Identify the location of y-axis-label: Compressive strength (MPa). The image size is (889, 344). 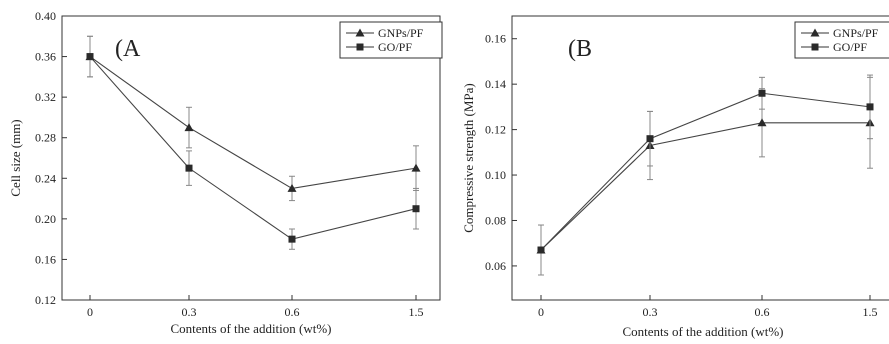
(468, 157).